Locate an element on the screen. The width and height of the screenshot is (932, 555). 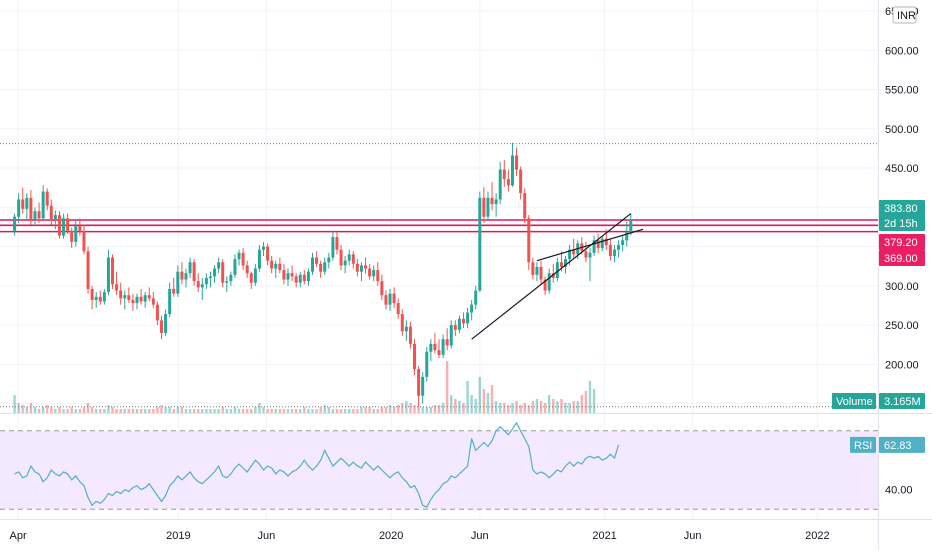
time-tick-label: Apr is located at coordinates (18, 536).